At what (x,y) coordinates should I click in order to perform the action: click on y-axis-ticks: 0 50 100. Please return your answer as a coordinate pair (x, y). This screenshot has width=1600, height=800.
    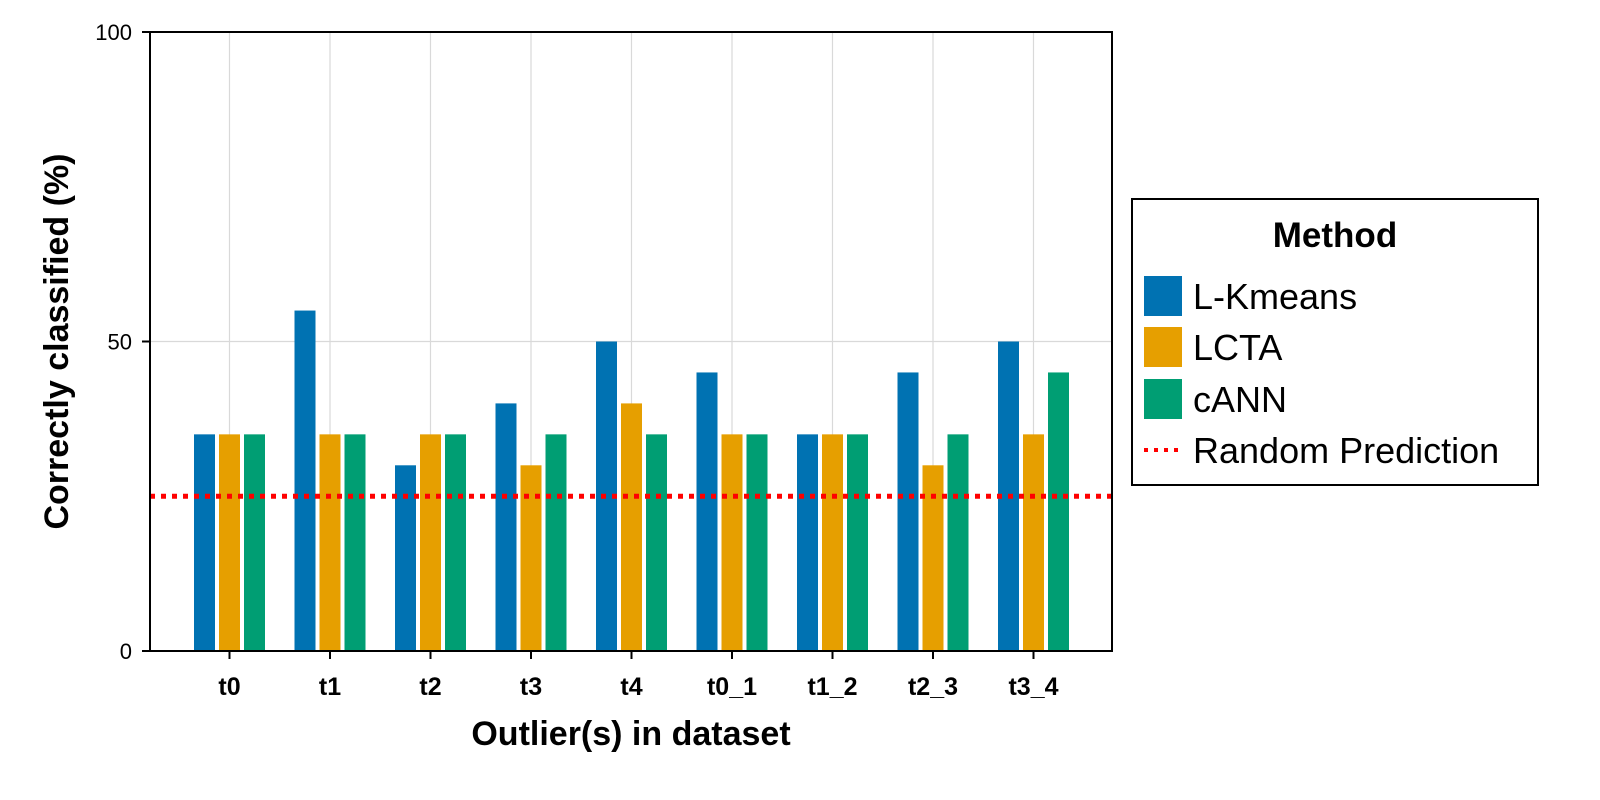
    Looking at the image, I should click on (122, 342).